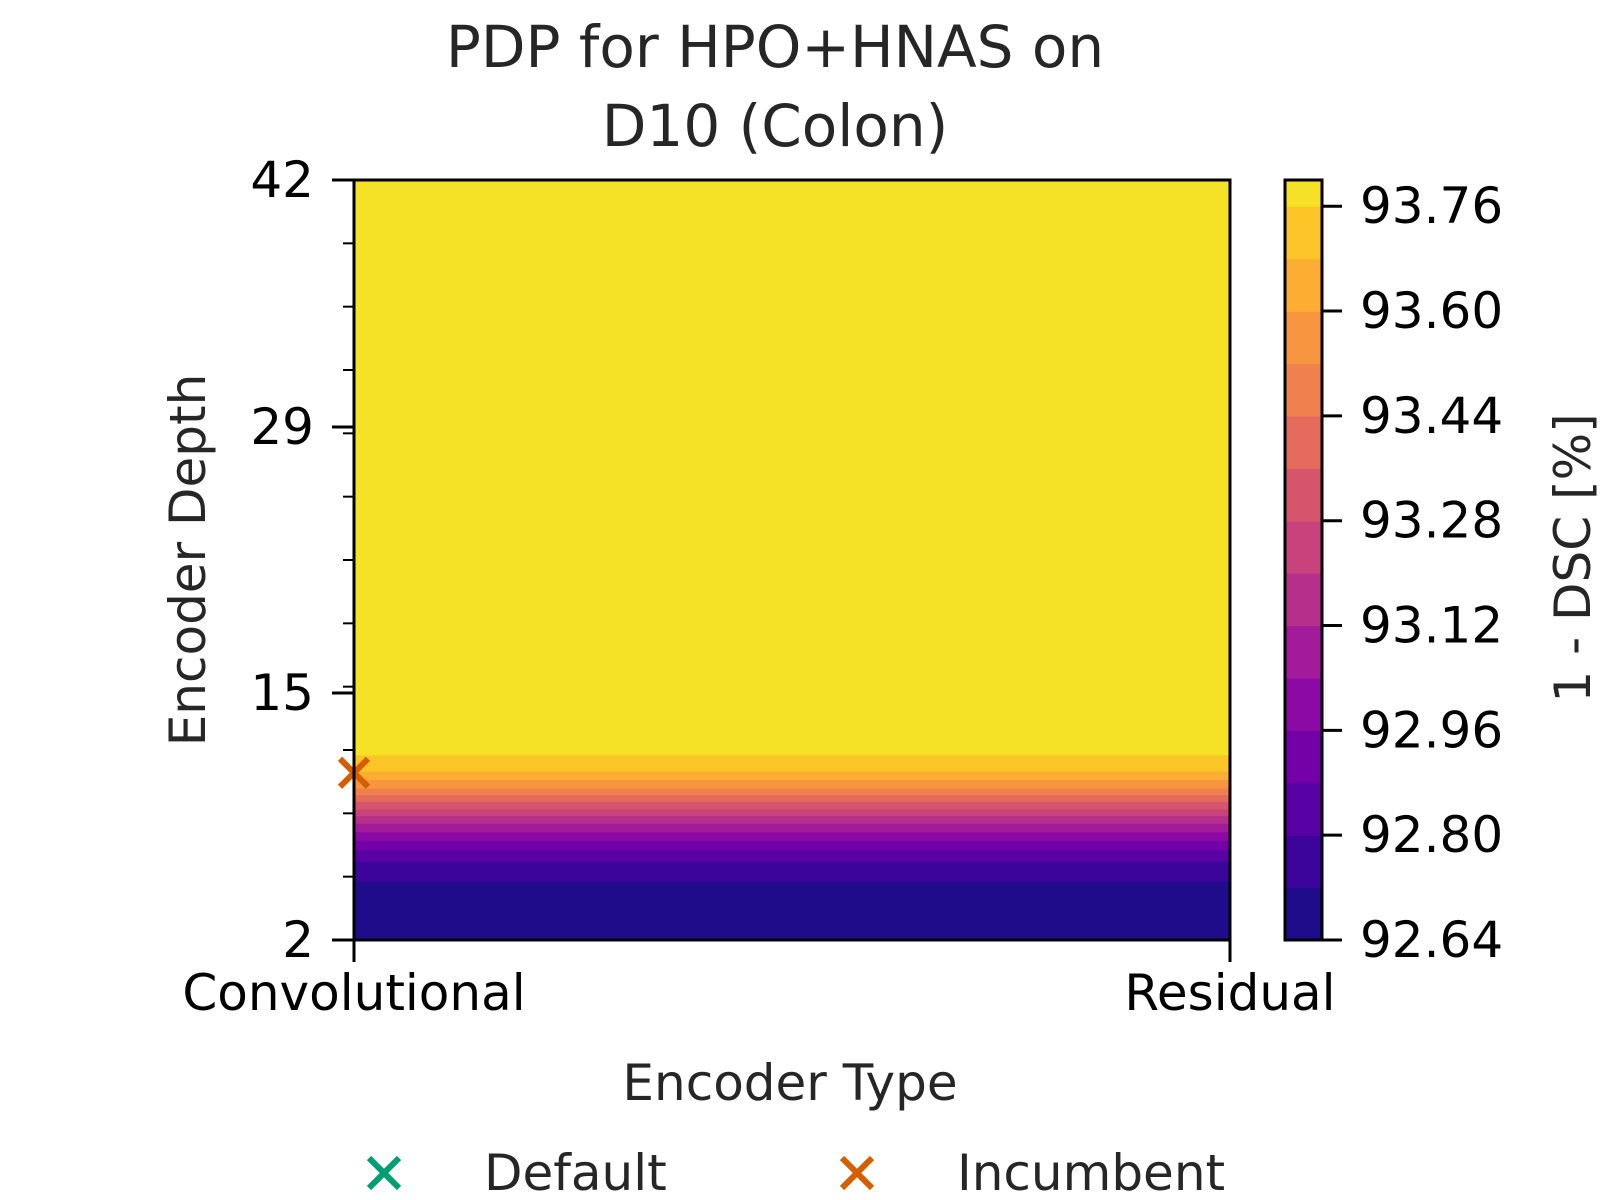 The width and height of the screenshot is (1600, 1200). What do you see at coordinates (759, 981) in the screenshot?
I see `x-axis: Convolutional Residual` at bounding box center [759, 981].